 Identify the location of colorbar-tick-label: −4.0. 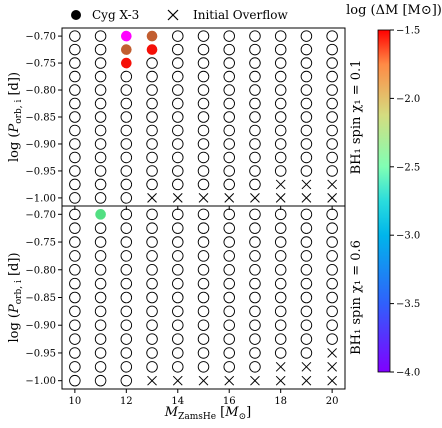
(408, 373).